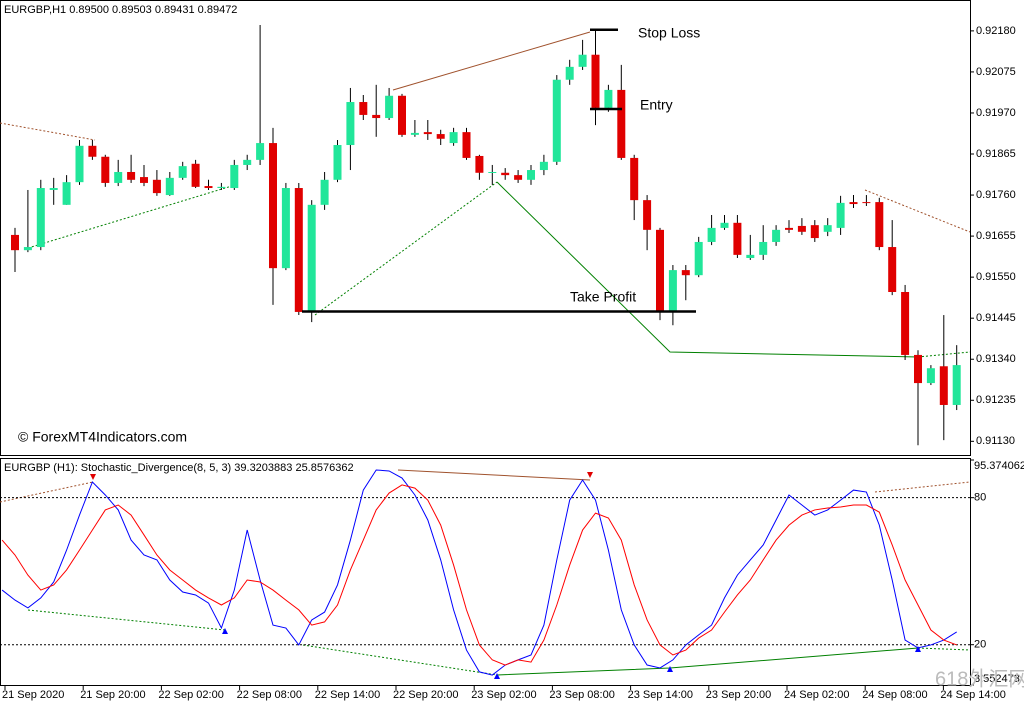 The height and width of the screenshot is (705, 1024). I want to click on y2-tick-label: 3.552473, so click(997, 679).